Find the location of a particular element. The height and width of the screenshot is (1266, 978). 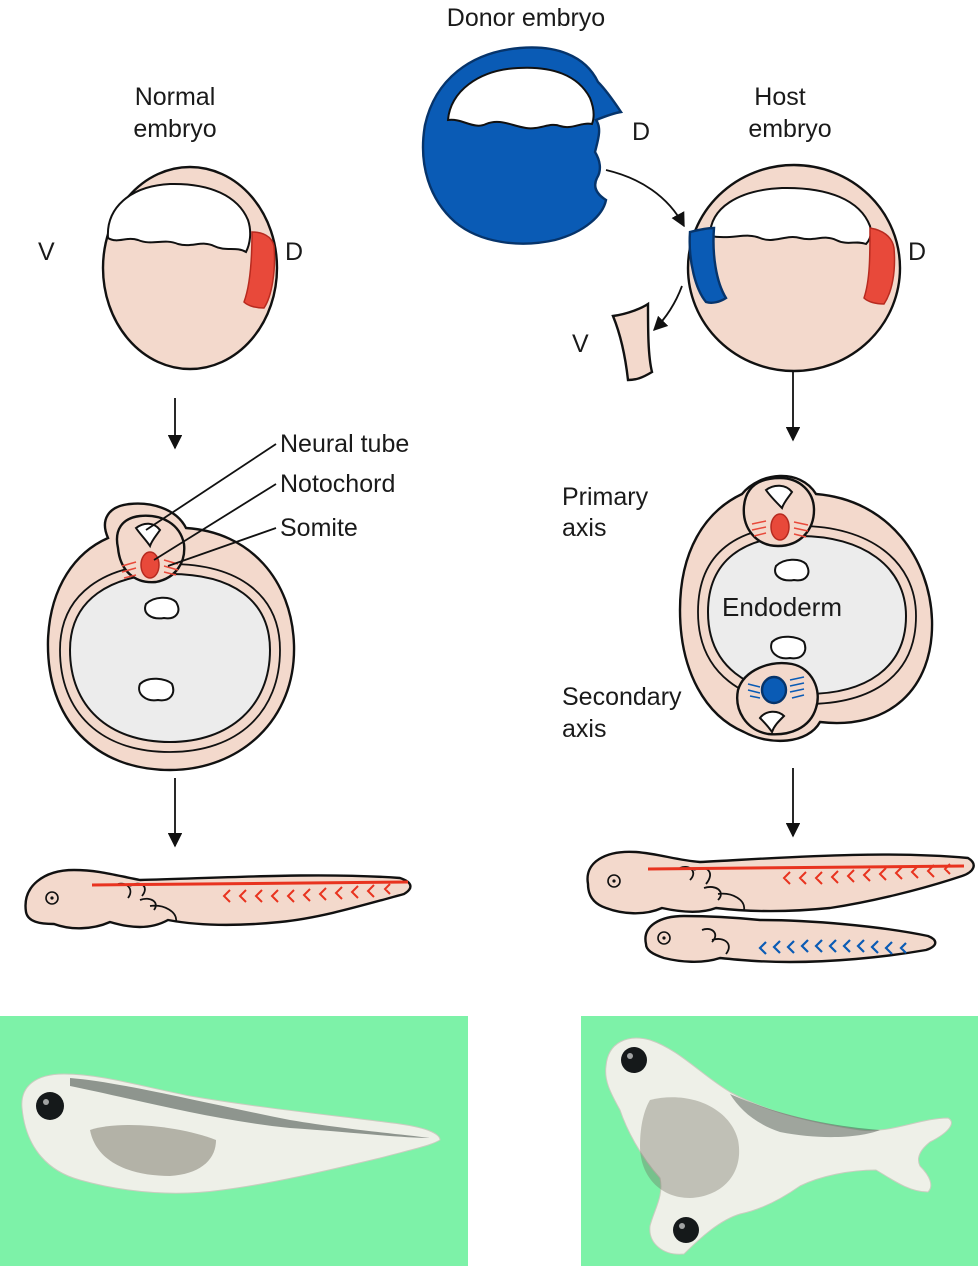

normal-tadpole-eye is located at coordinates (52, 898).